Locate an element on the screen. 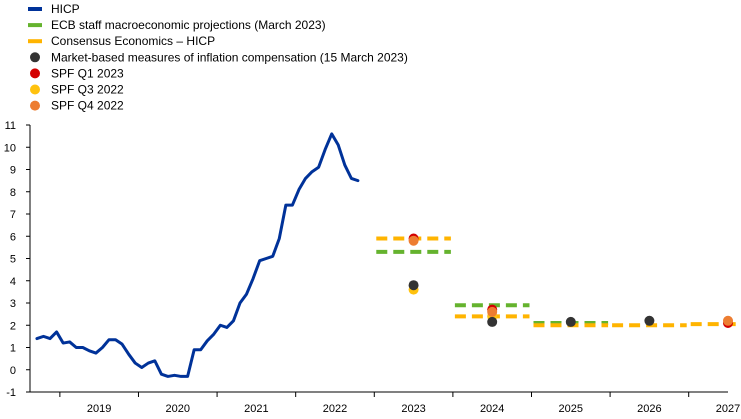  x-tick-label: 2025 is located at coordinates (571, 409).